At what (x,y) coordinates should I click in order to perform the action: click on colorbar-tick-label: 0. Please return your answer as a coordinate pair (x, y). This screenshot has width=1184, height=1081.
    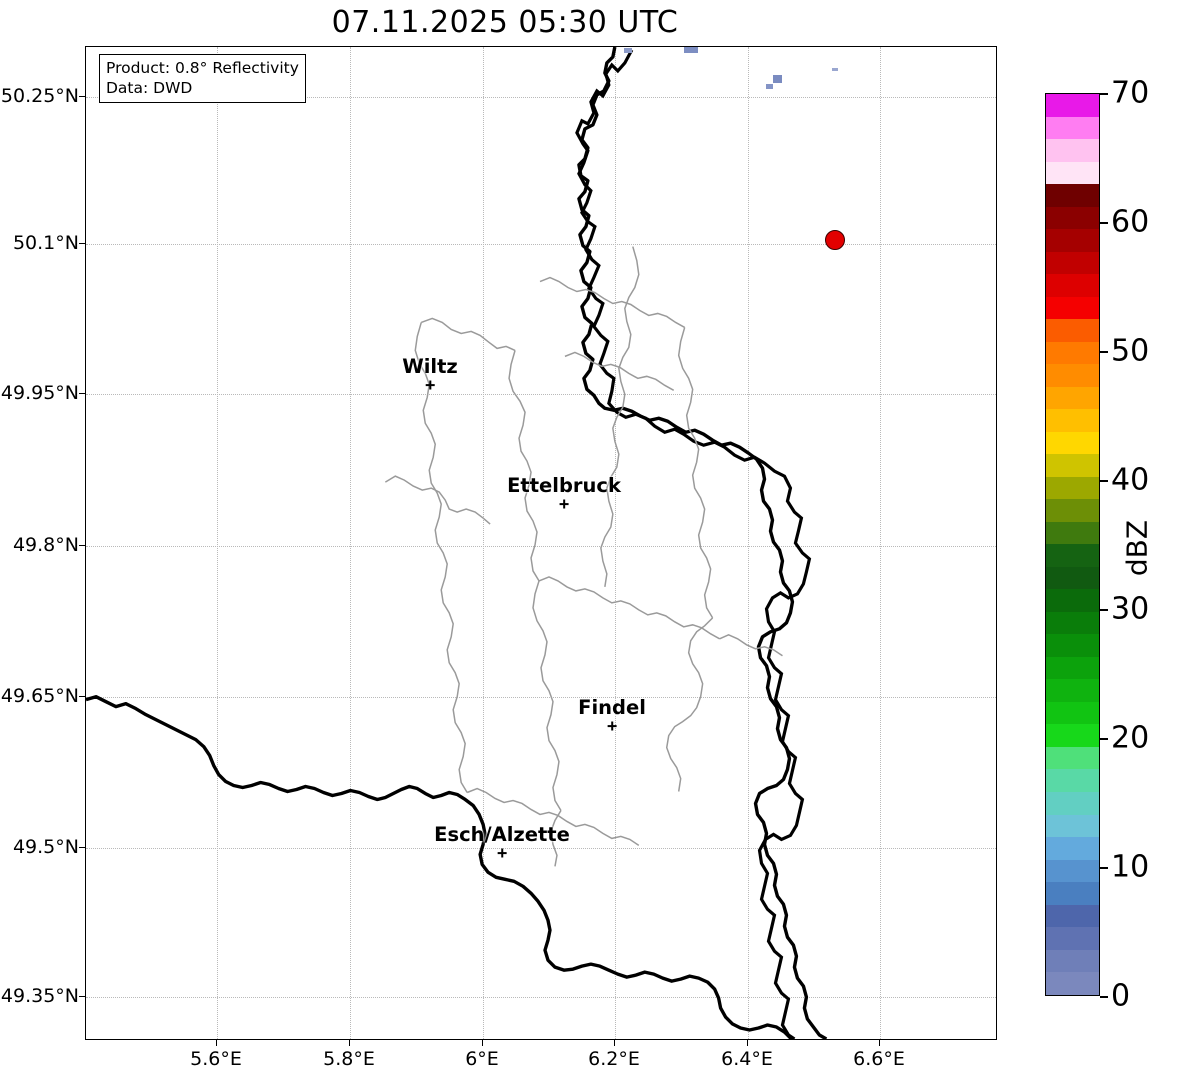
    Looking at the image, I should click on (1121, 996).